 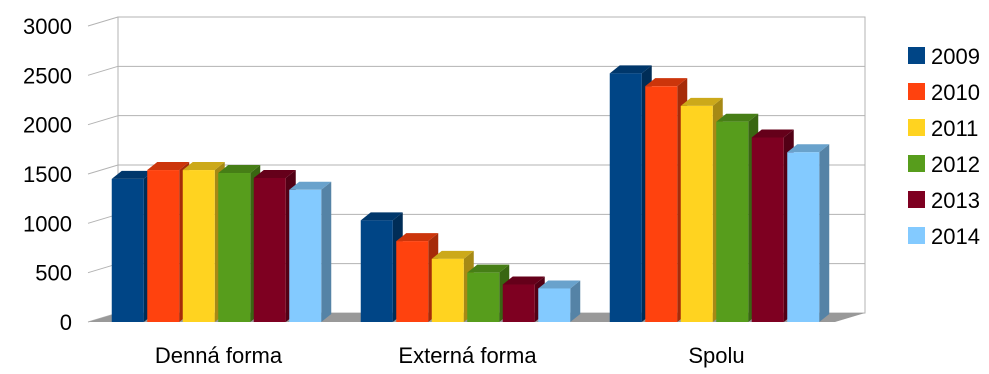 What do you see at coordinates (66, 322) in the screenshot?
I see `y-tick-label: 0` at bounding box center [66, 322].